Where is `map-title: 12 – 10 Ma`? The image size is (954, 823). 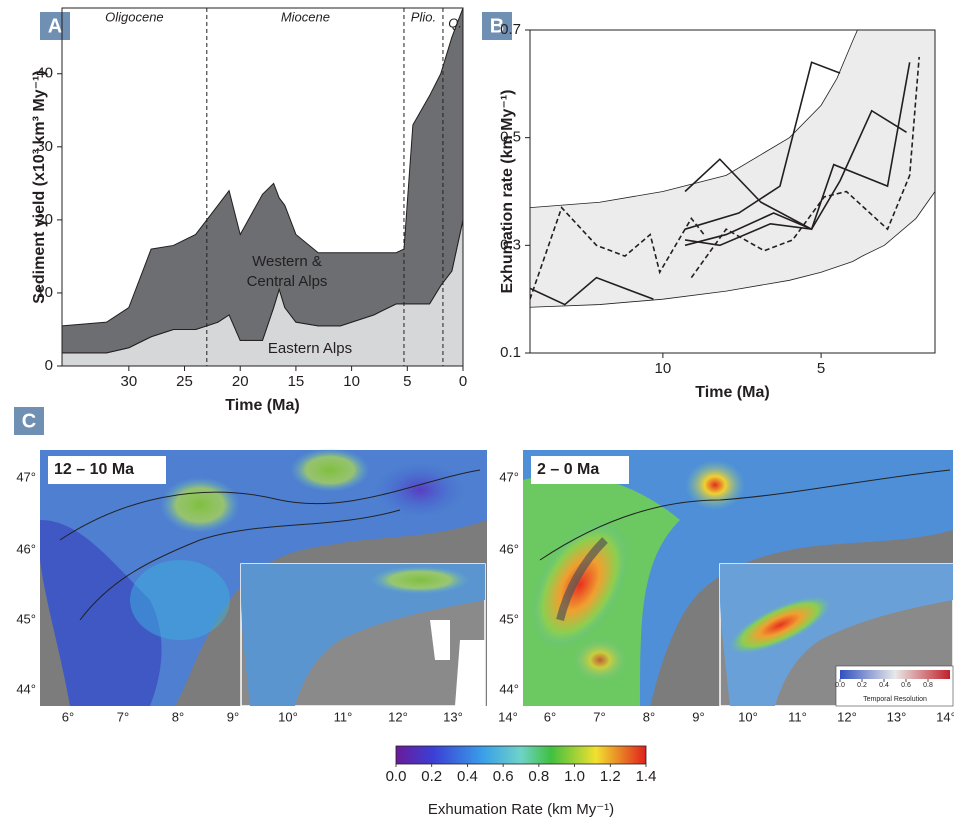 map-title: 12 – 10 Ma is located at coordinates (94, 469).